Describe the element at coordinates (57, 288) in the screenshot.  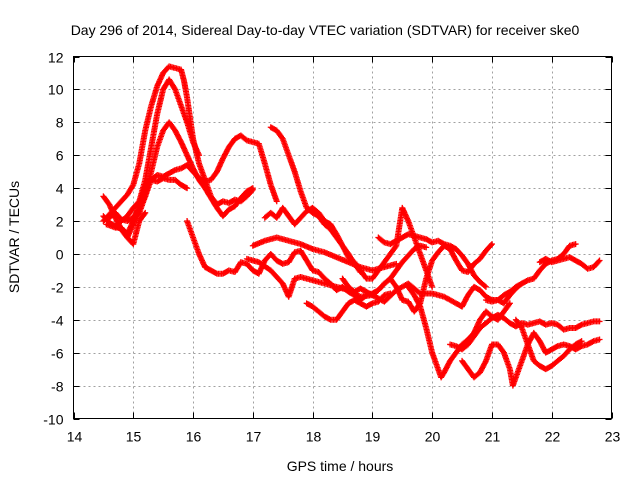
I see `y-tick-label: -2` at that location.